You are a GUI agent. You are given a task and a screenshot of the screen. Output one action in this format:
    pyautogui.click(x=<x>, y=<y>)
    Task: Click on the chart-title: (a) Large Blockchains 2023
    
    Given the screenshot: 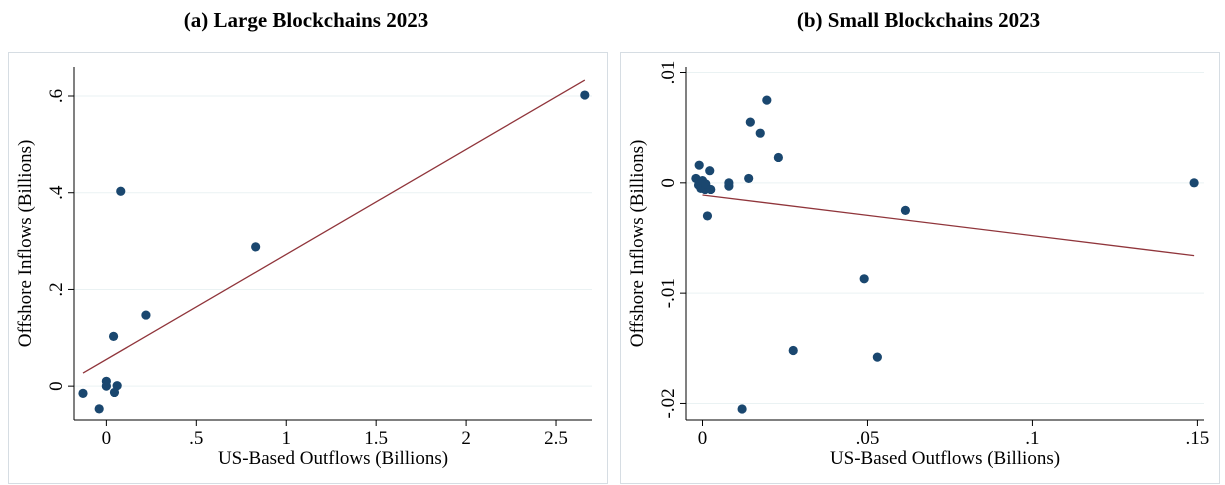 What is the action you would take?
    pyautogui.click(x=306, y=20)
    